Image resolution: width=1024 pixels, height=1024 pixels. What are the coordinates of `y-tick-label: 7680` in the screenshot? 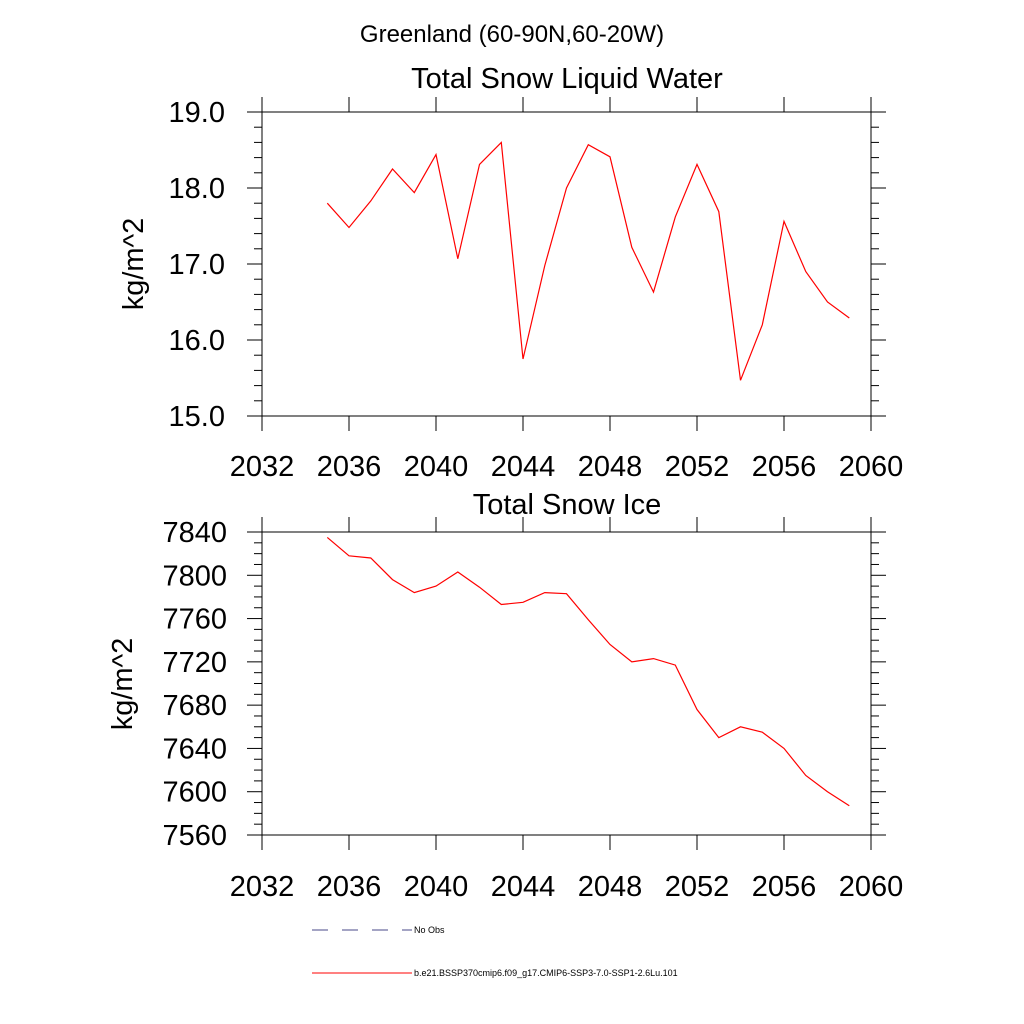 It's located at (194, 706).